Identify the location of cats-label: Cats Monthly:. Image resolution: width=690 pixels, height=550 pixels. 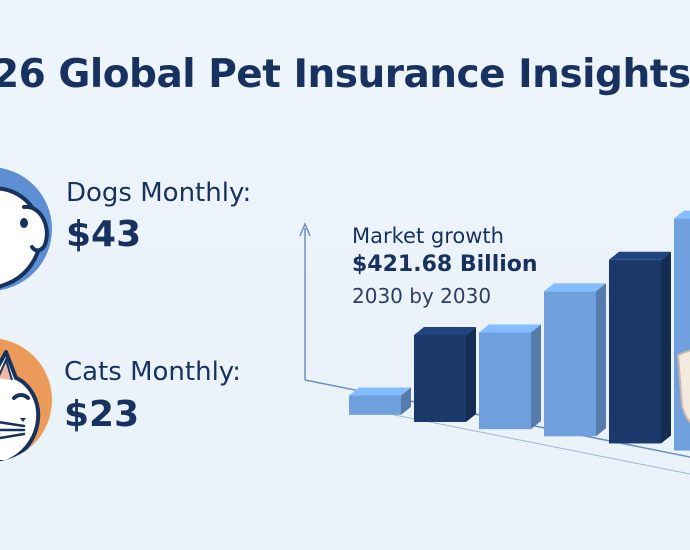
(153, 372).